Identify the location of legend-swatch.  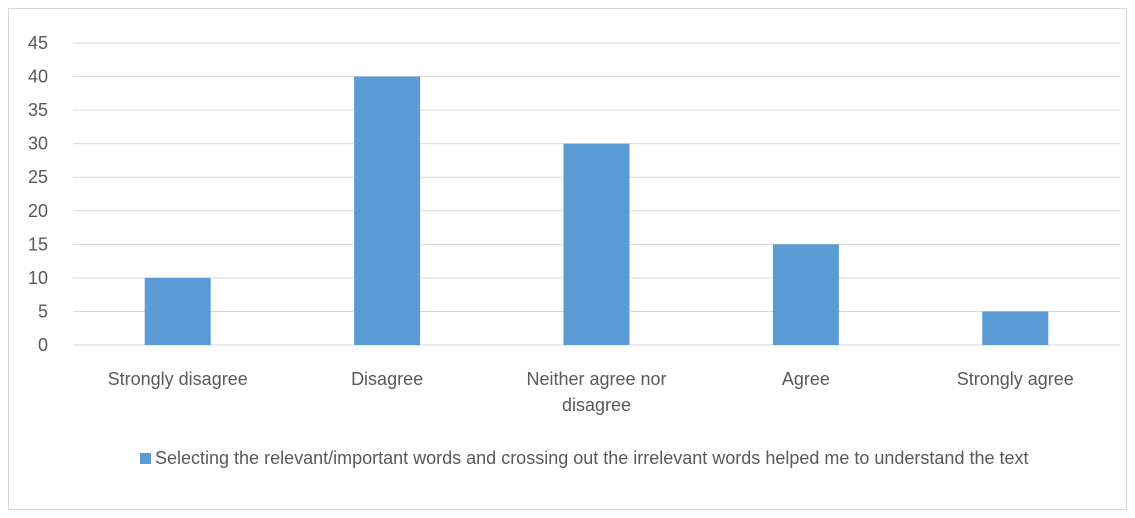
(145, 458).